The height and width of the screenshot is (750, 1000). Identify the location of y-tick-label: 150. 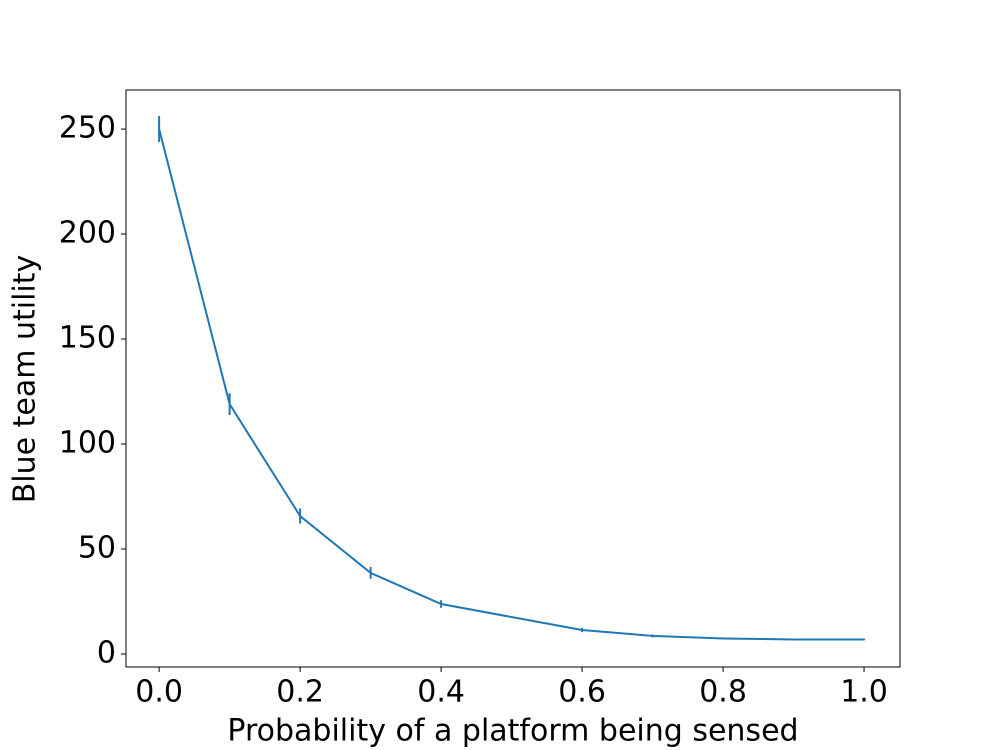
(87, 338).